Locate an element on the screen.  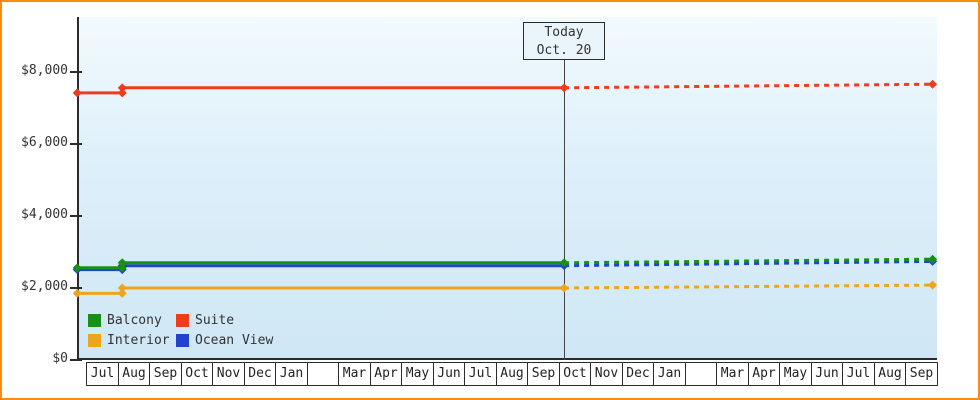
today-annotation: Today Oct. 20 is located at coordinates (564, 41).